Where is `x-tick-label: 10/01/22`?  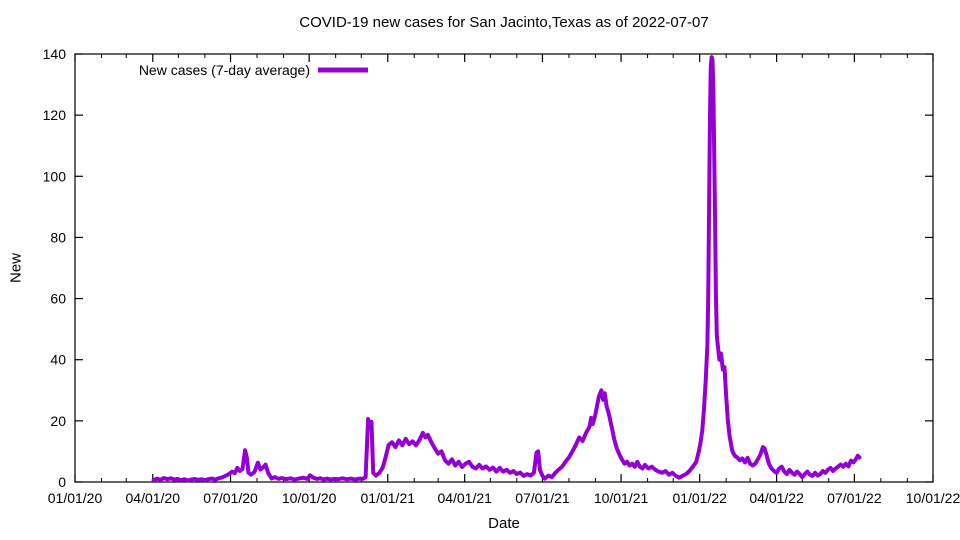 x-tick-label: 10/01/22 is located at coordinates (933, 498).